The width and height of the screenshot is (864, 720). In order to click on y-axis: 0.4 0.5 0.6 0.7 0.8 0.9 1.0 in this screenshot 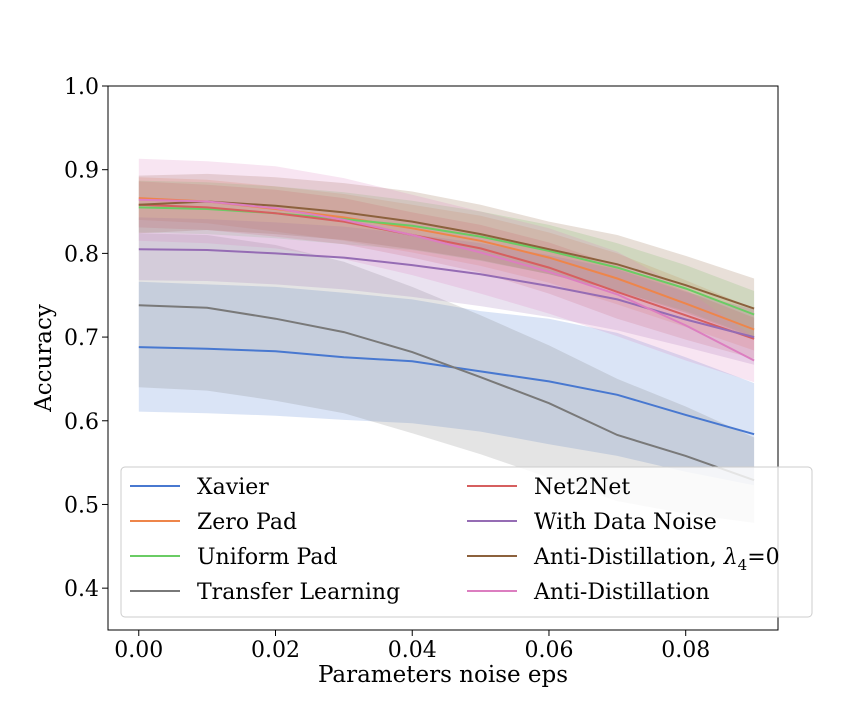, I will do `click(86, 338)`.